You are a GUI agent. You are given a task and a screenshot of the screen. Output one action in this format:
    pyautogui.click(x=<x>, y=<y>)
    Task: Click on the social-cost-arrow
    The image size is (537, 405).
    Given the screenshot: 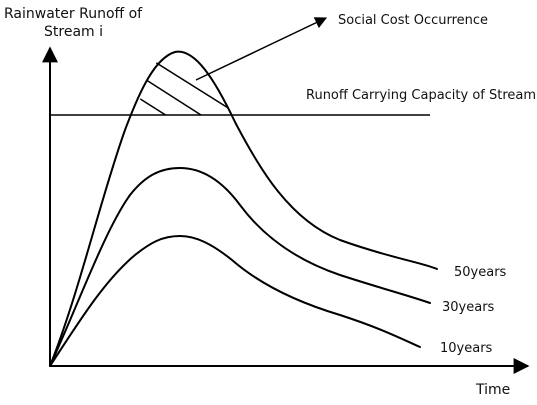 What is the action you would take?
    pyautogui.click(x=261, y=49)
    